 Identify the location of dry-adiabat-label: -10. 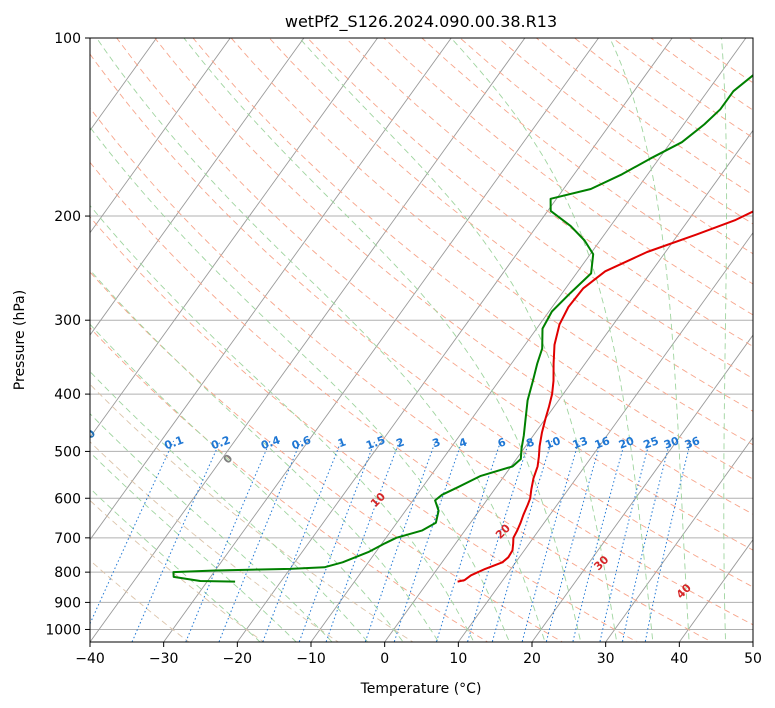
(86, 438).